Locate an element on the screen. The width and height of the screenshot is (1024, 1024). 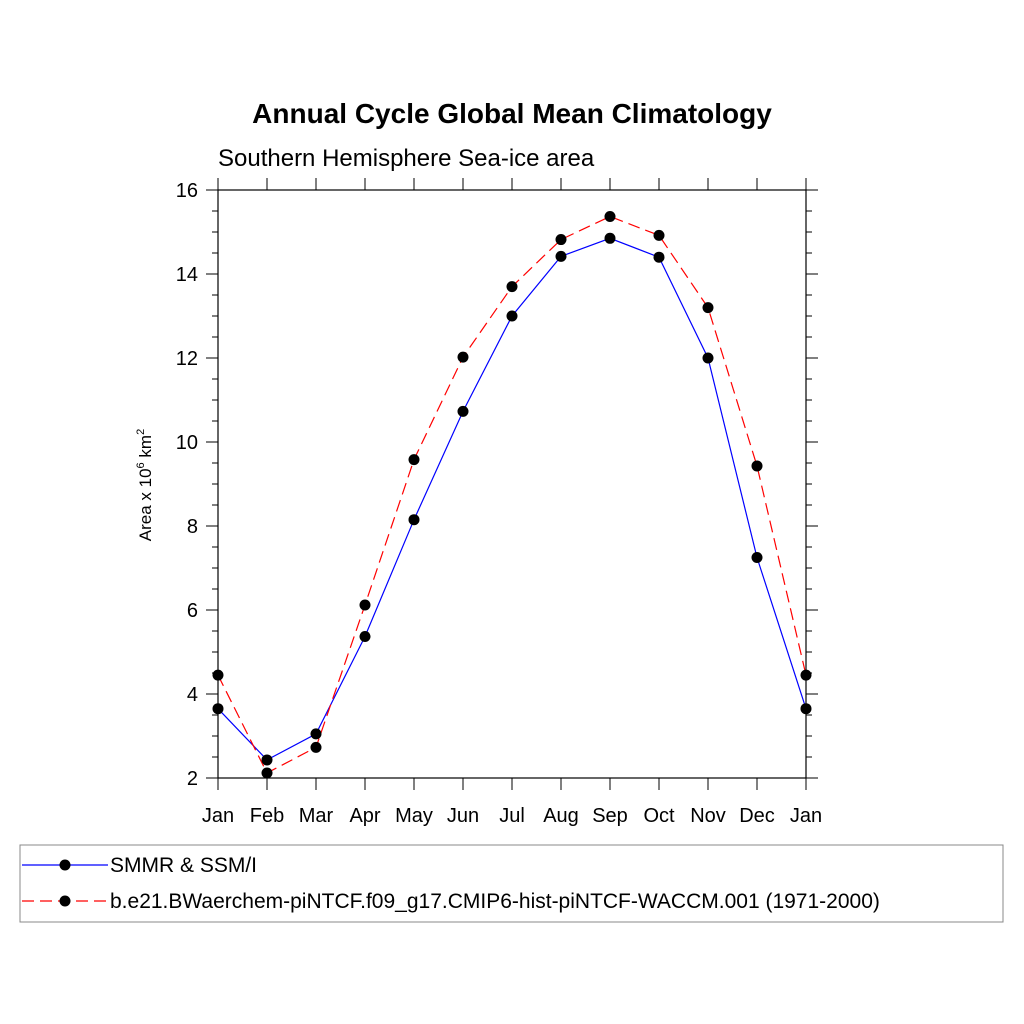
y-tick-label: 12 is located at coordinates (187, 359).